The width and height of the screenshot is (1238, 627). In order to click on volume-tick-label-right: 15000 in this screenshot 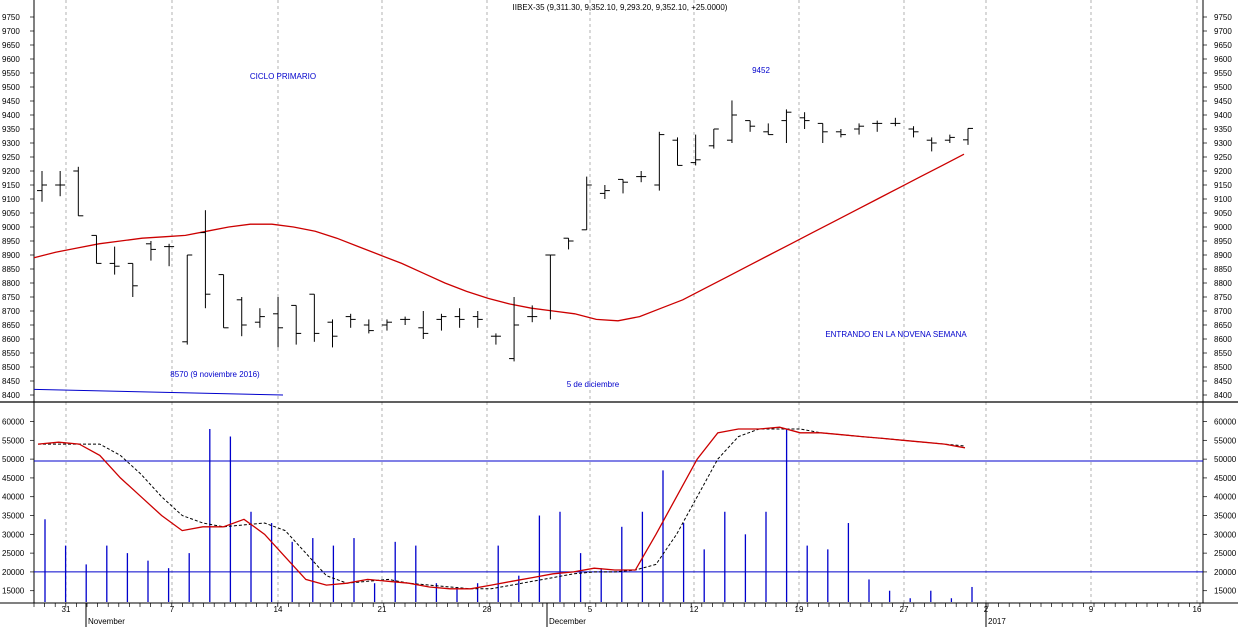, I will do `click(1225, 591)`.